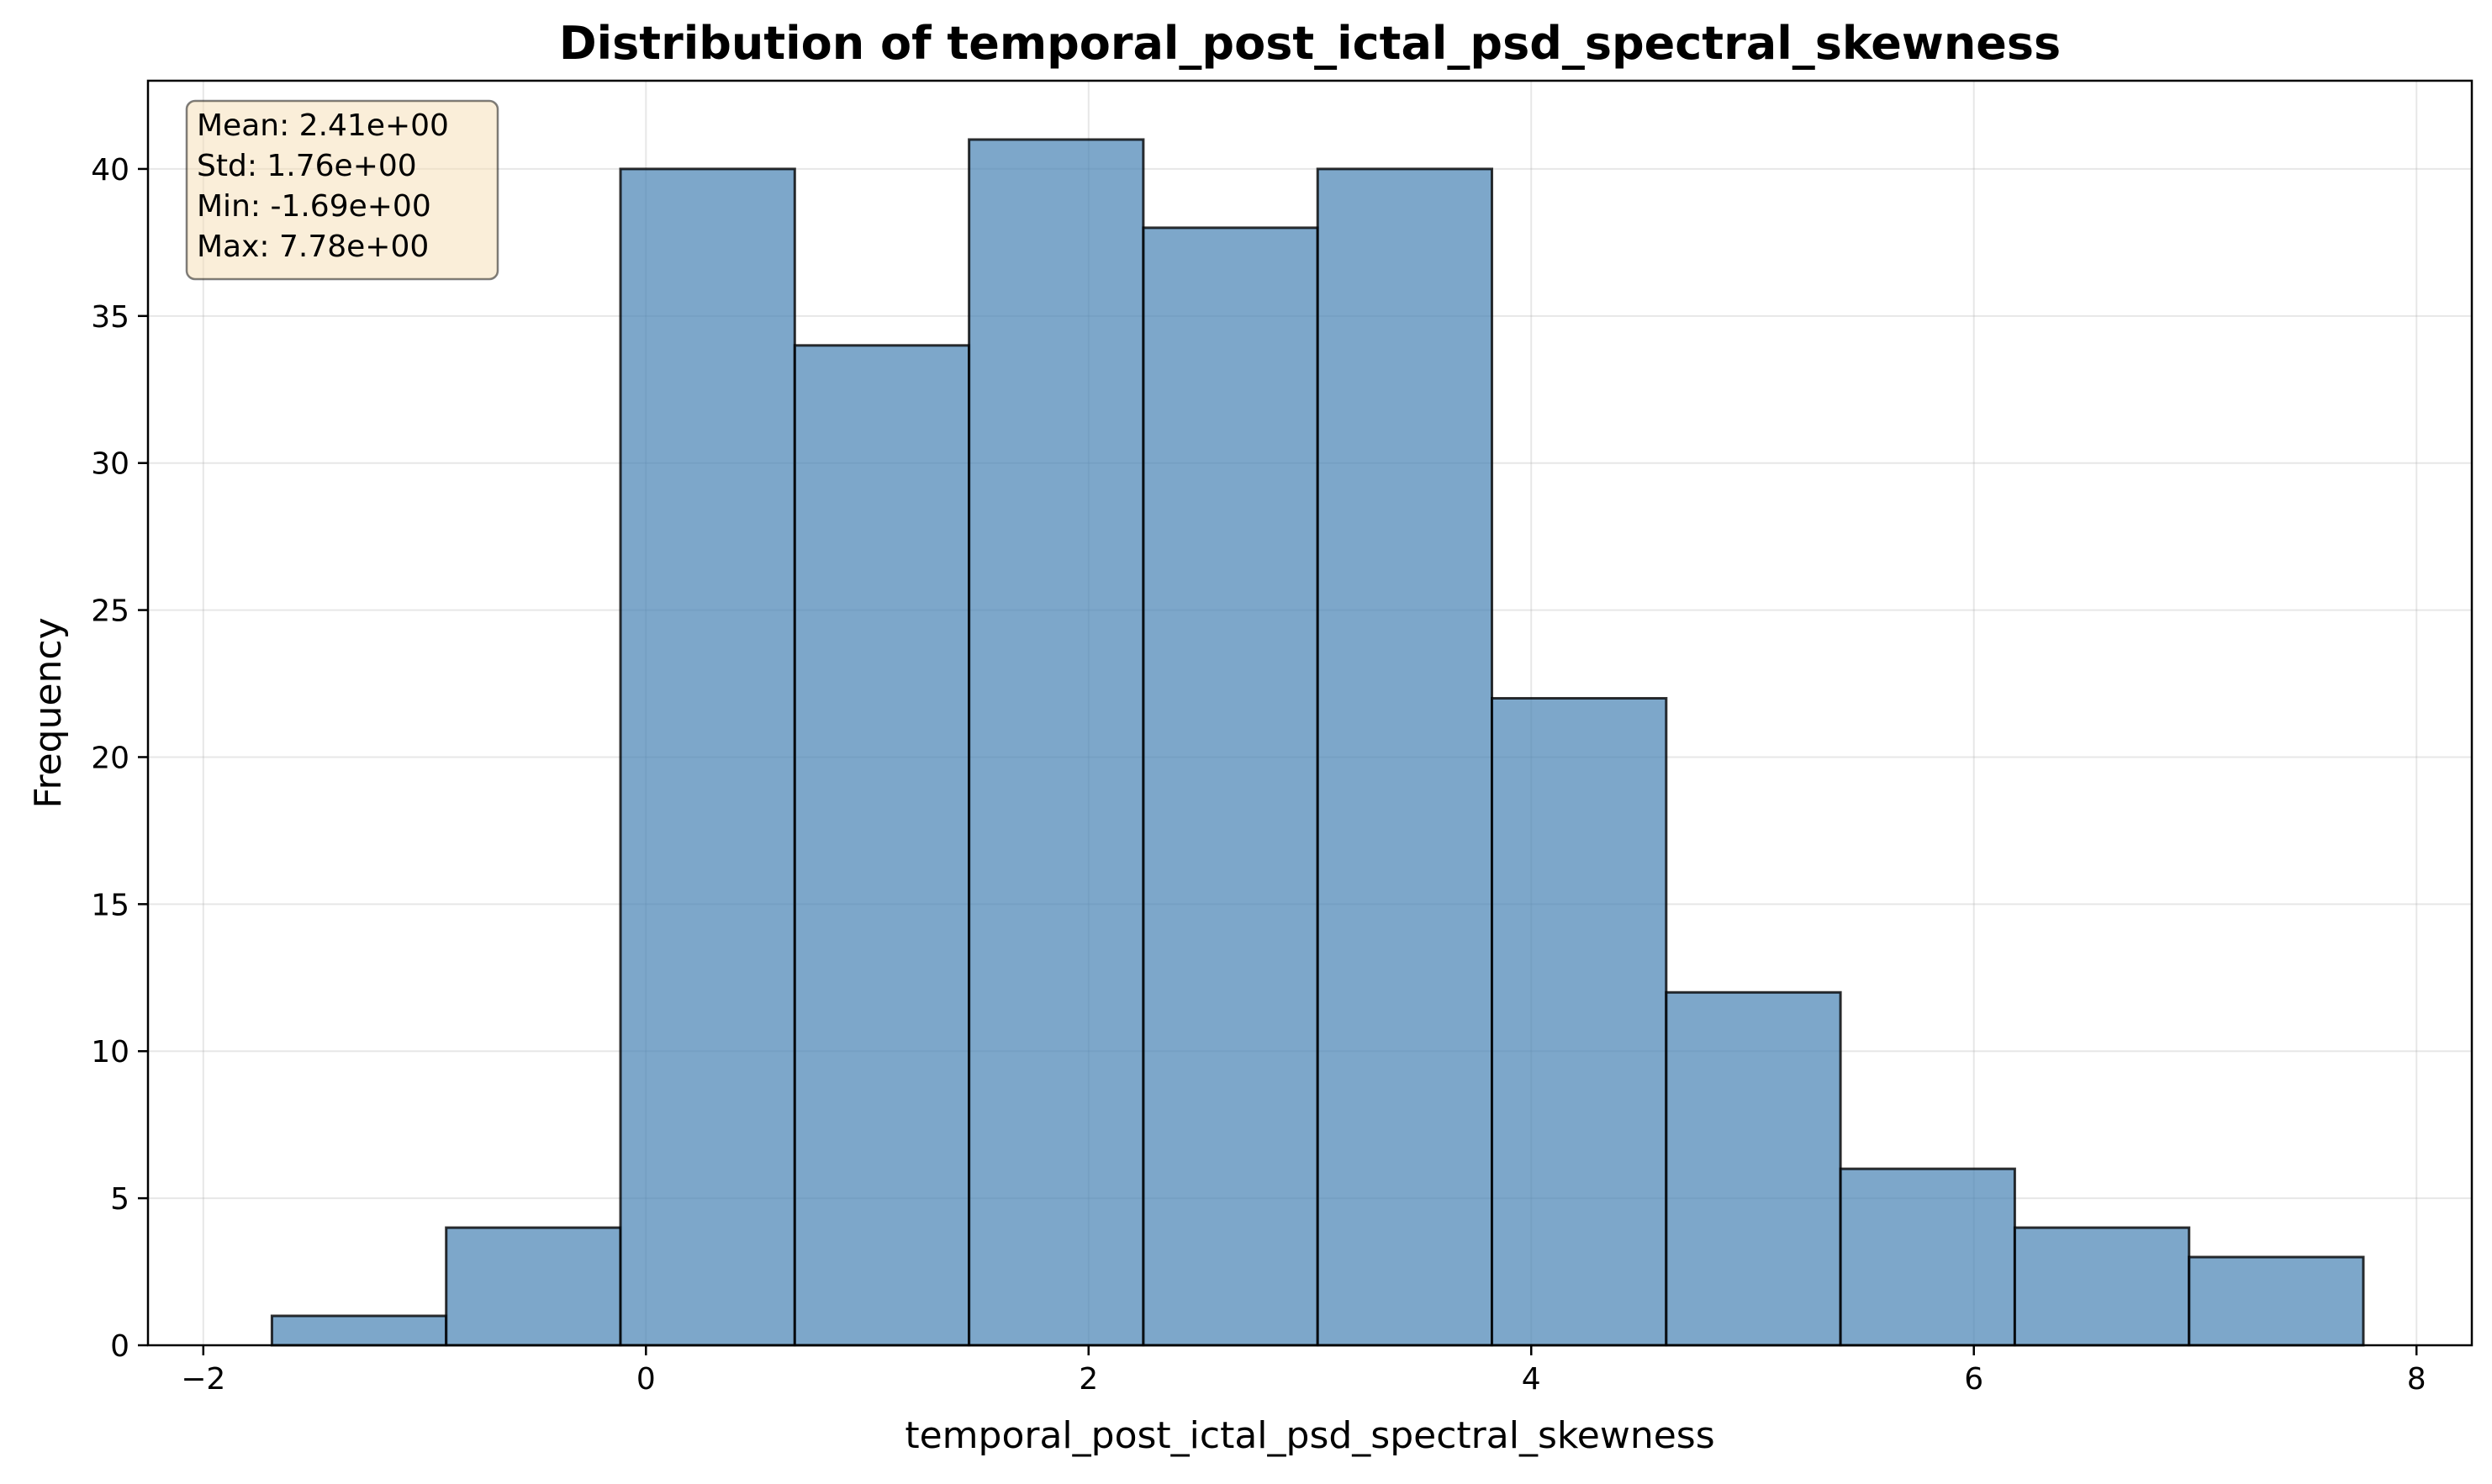 The height and width of the screenshot is (1484, 2492). I want to click on stats-mean: Mean: 2.41e+00, so click(323, 126).